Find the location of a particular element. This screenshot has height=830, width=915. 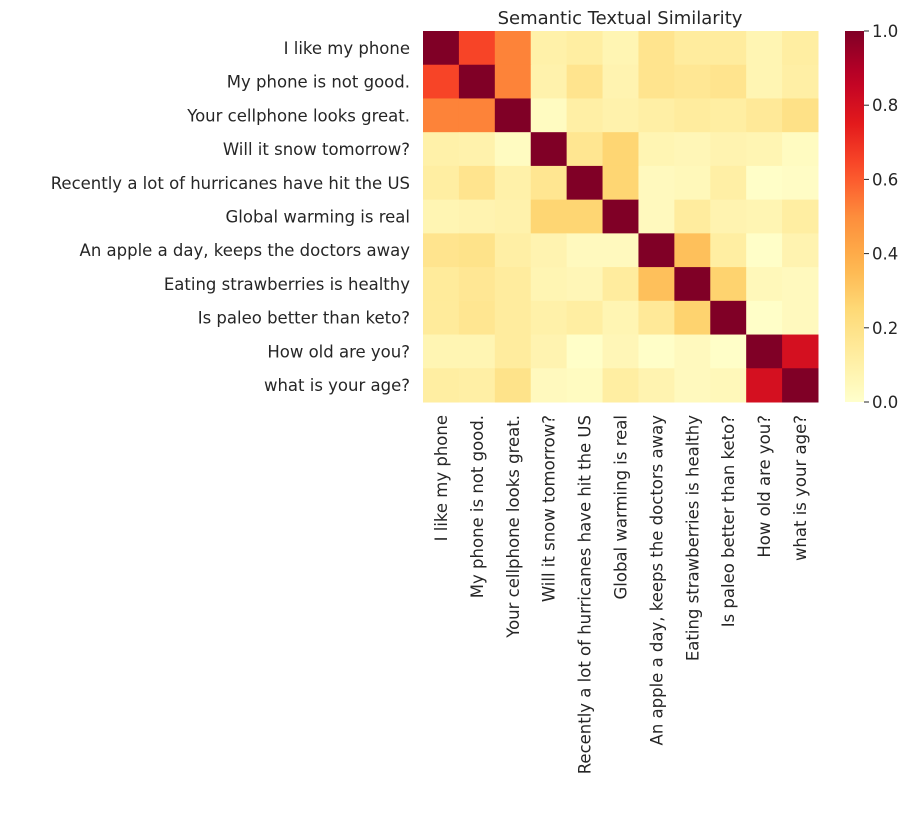

x-tick-label: Is paleo better than keto? is located at coordinates (728, 521).